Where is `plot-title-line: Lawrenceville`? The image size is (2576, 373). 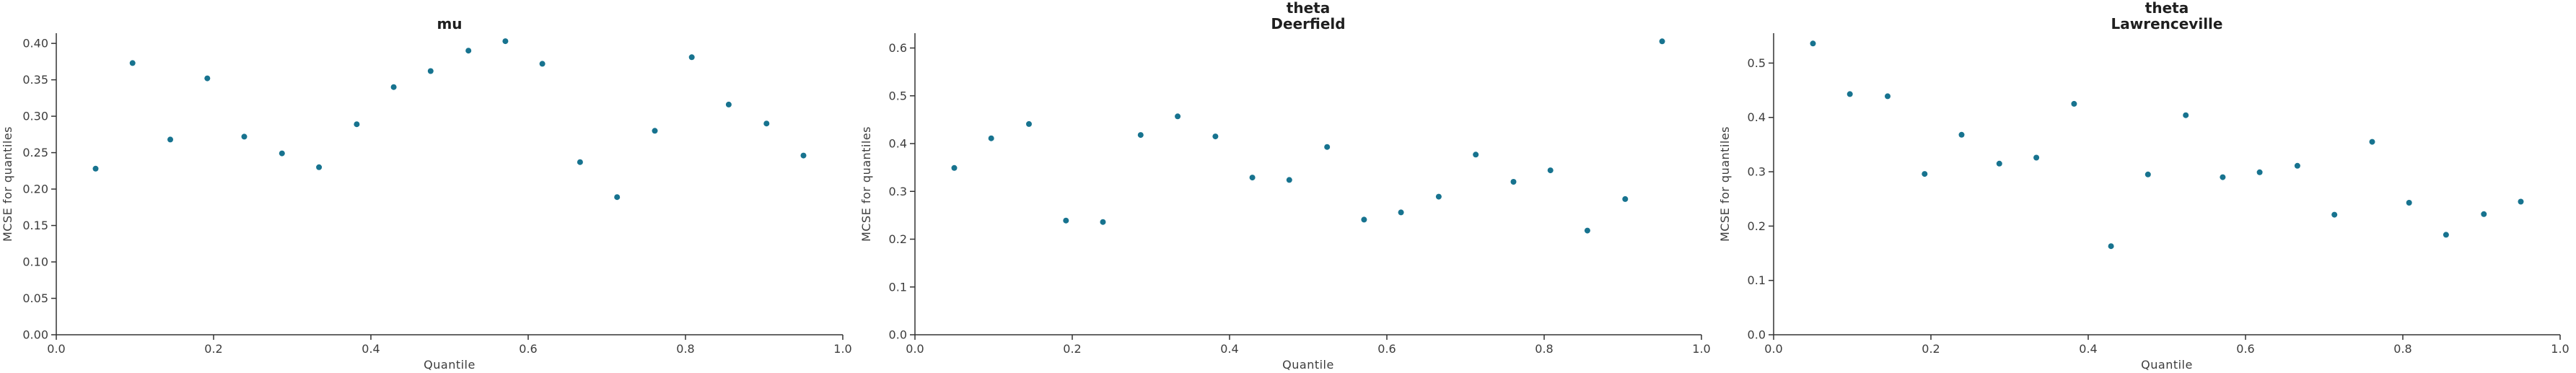
plot-title-line: Lawrenceville is located at coordinates (2167, 24).